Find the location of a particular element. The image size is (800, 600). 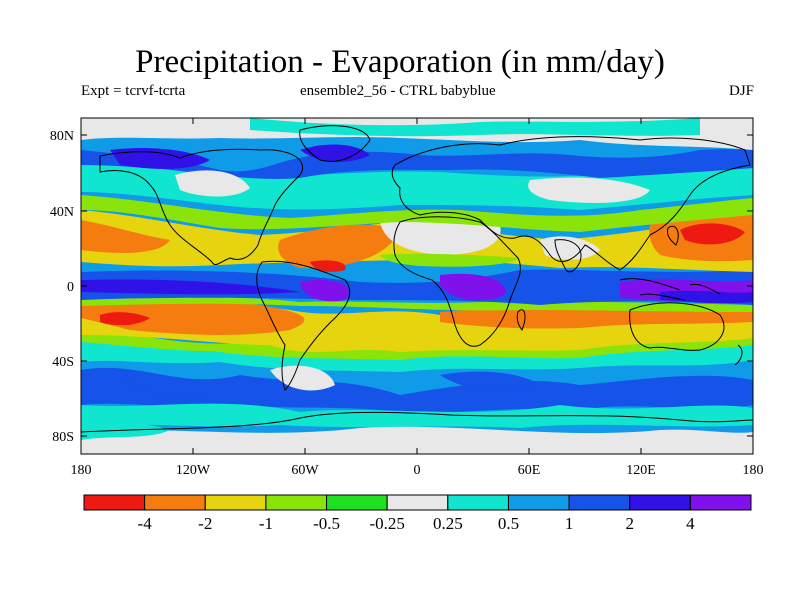

field-south-deepblue is located at coordinates (490, 381).